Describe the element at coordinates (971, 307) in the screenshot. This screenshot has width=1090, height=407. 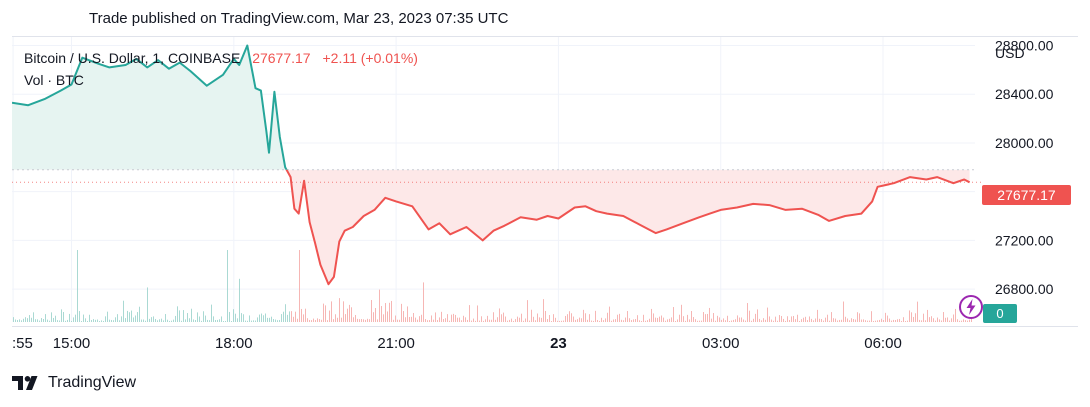
I see `lightning-icon` at that location.